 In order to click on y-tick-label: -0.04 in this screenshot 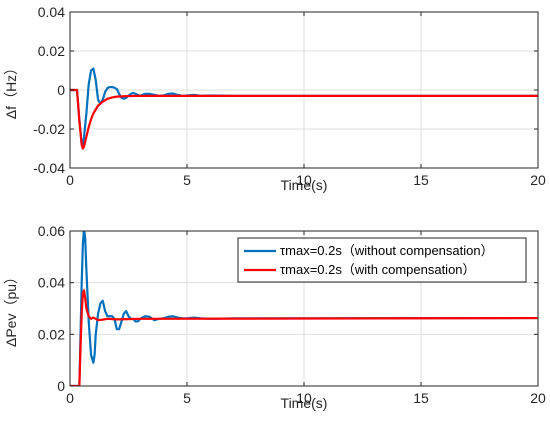, I will do `click(49, 168)`.